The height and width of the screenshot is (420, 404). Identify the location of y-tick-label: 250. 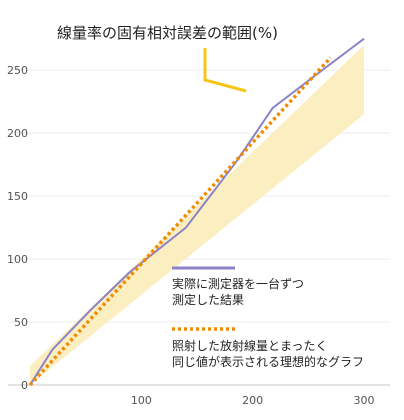
(17, 70).